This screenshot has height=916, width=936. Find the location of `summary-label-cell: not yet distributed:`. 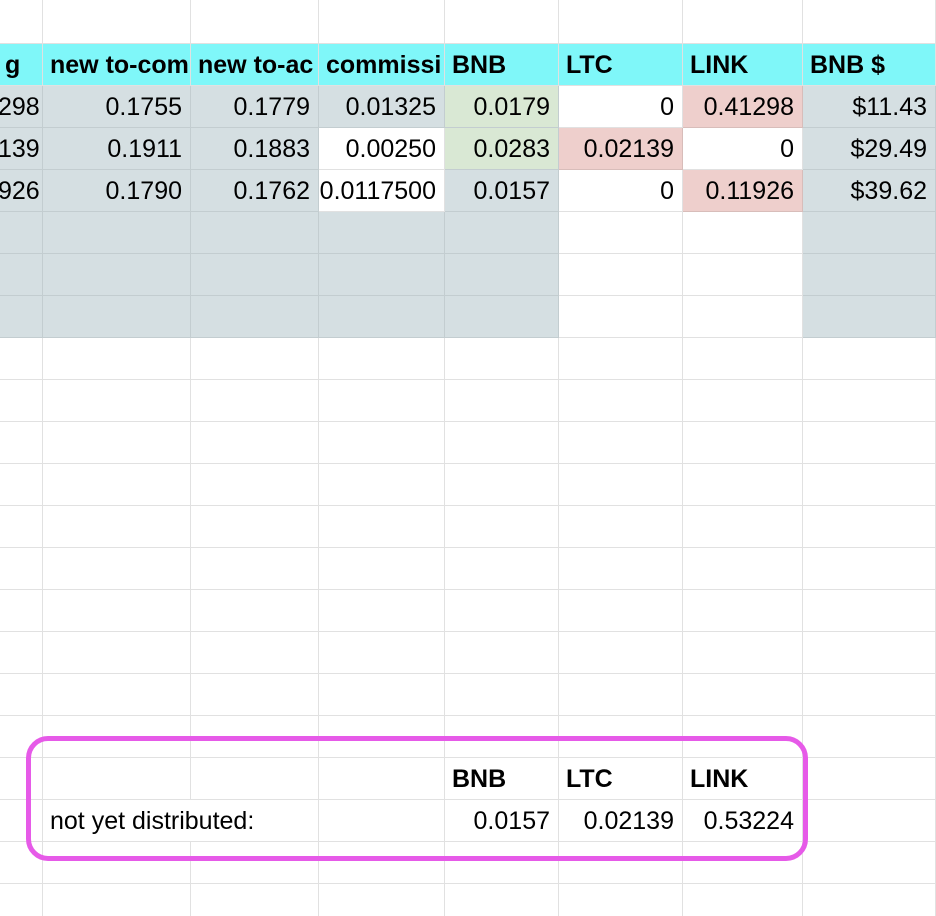

summary-label-cell: not yet distributed: is located at coordinates (148, 821).